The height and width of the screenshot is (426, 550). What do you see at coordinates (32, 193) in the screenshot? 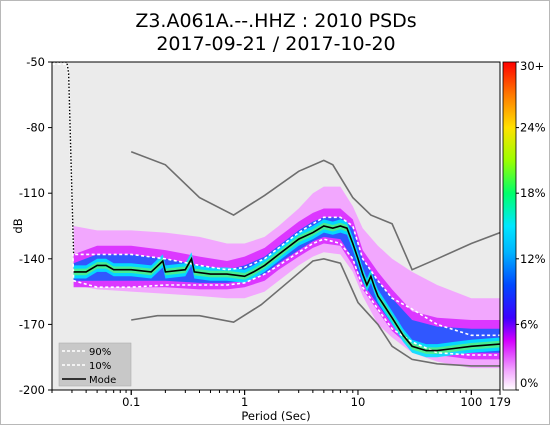
I see `y-tick-label: -110` at bounding box center [32, 193].